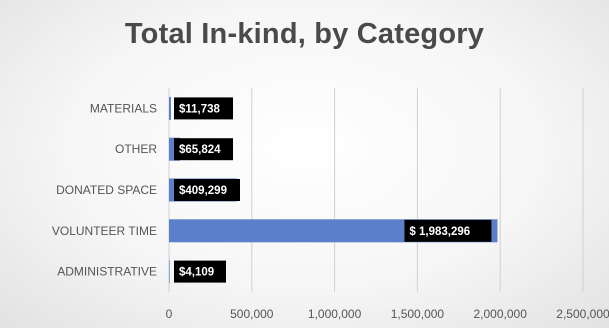  I want to click on data-label: $11,738, so click(200, 109).